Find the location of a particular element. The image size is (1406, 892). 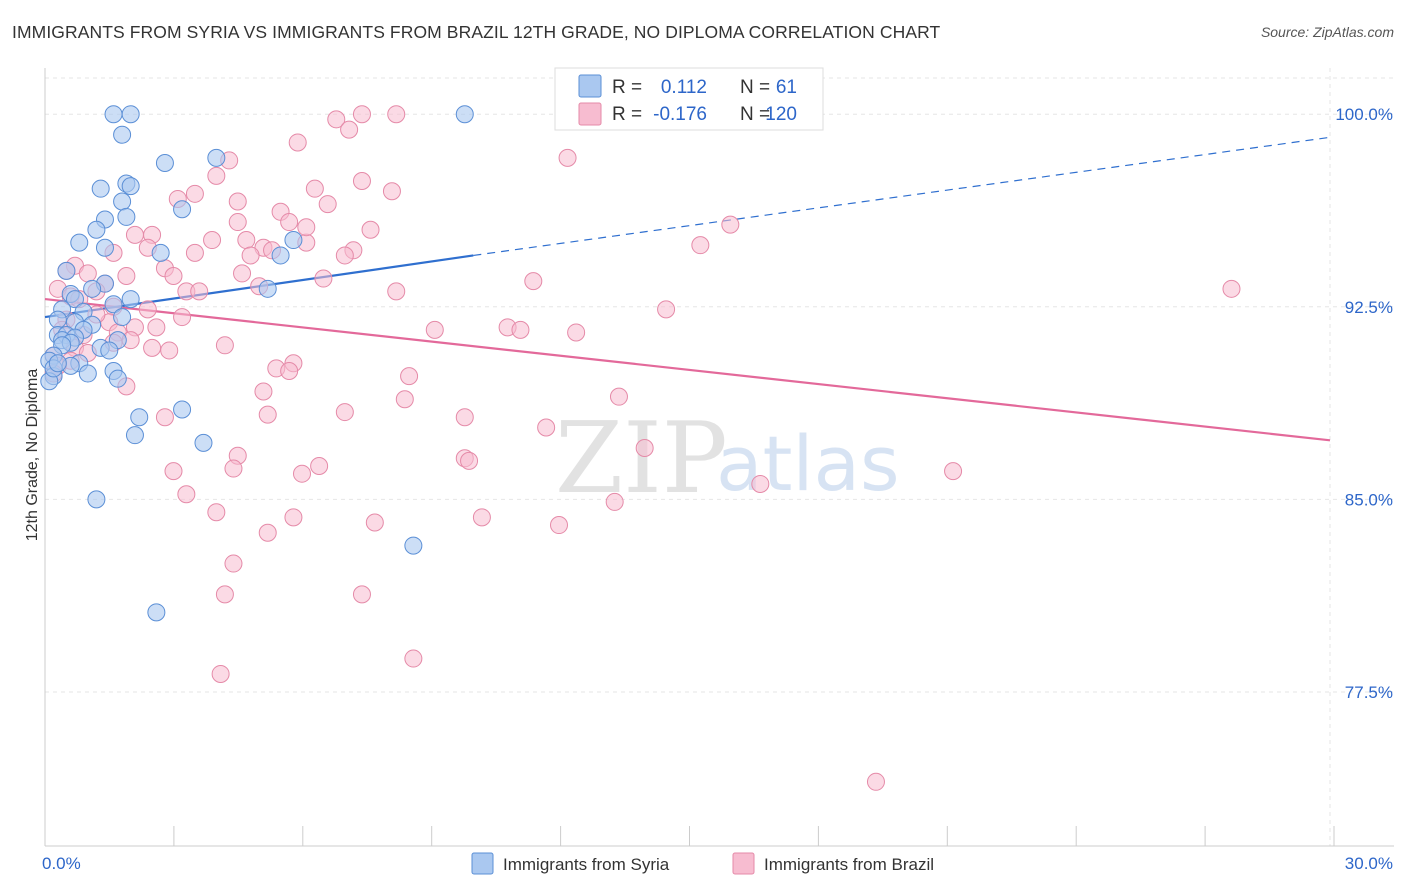

x-tick-labels: 0.0% 30.0% is located at coordinates (717, 863).